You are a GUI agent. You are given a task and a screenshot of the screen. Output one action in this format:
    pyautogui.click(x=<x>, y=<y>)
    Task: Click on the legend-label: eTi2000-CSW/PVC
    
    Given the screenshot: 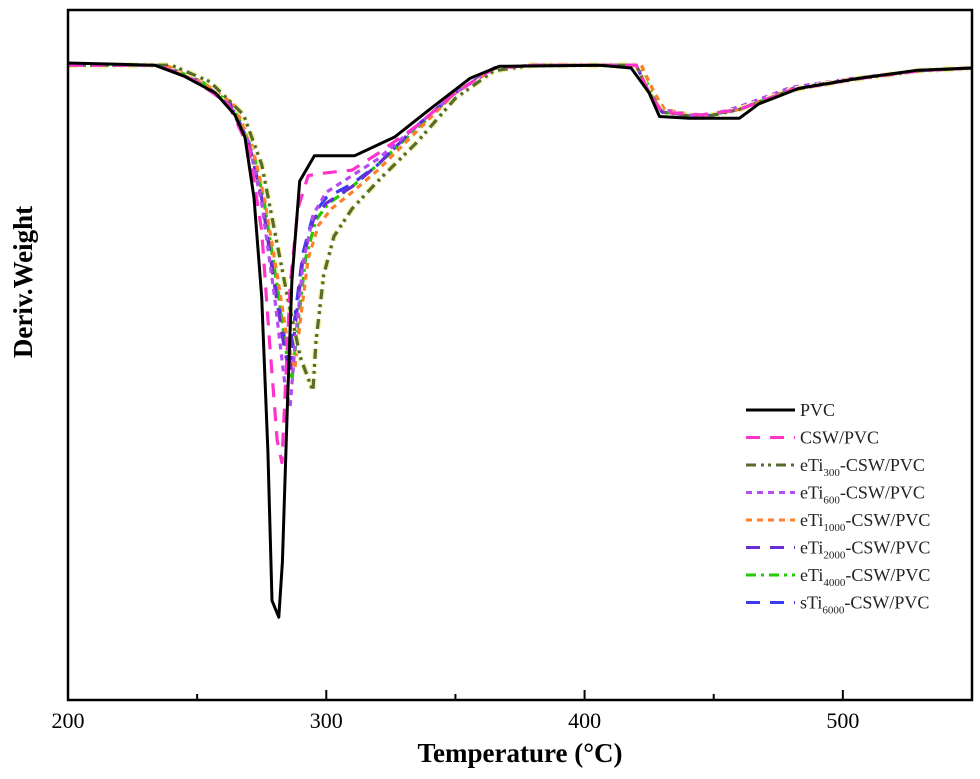 What is the action you would take?
    pyautogui.click(x=865, y=550)
    